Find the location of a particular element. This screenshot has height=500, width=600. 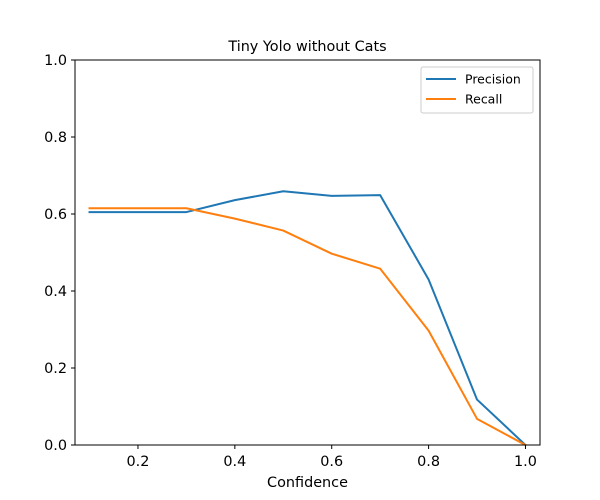

x-tick-label: 0.4 is located at coordinates (234, 462).